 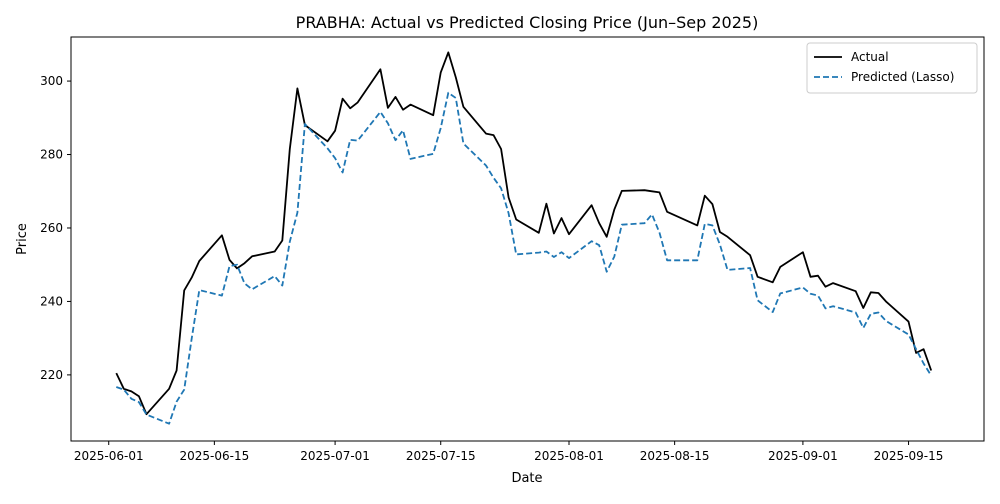 I want to click on x-tick-label: 2025-09-15, so click(x=909, y=456).